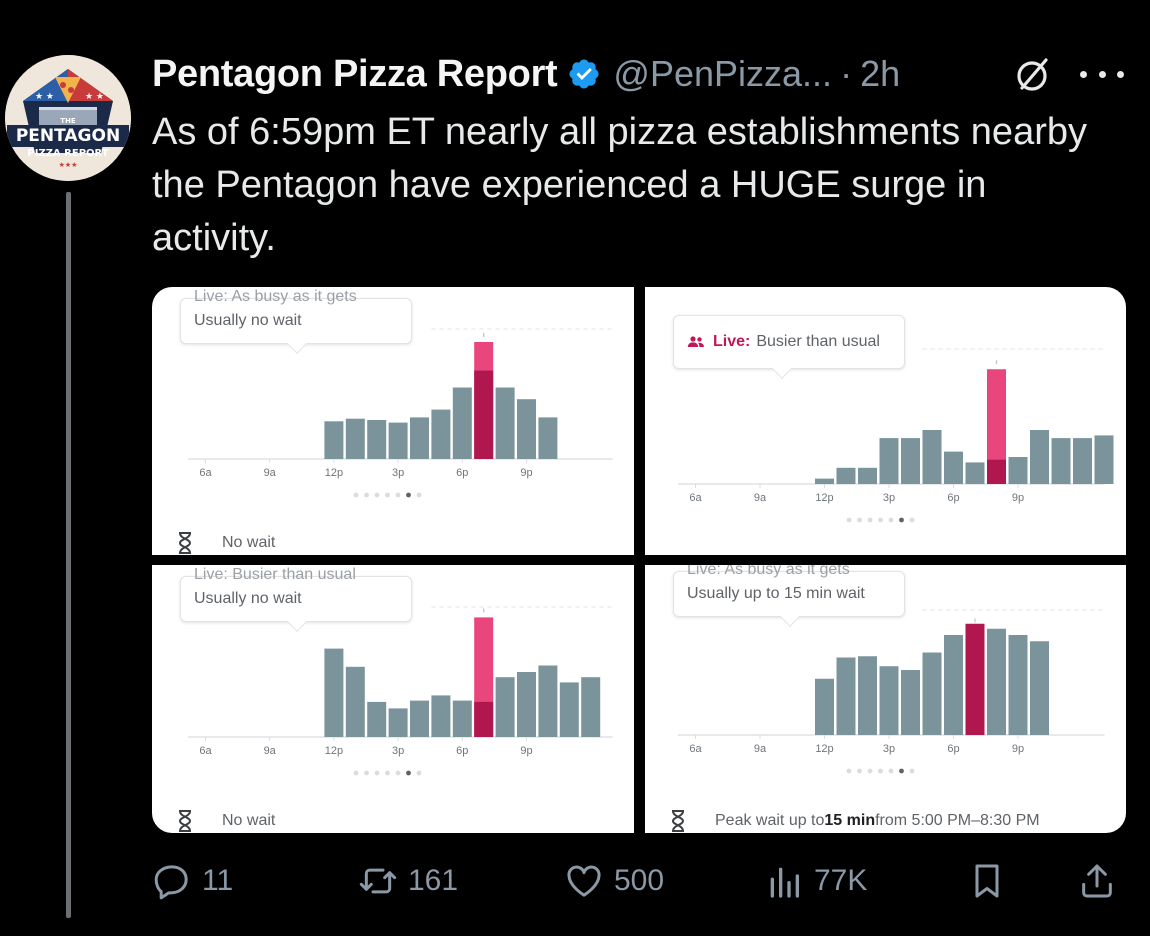 The width and height of the screenshot is (1150, 936). I want to click on bookmark-button, so click(992, 881).